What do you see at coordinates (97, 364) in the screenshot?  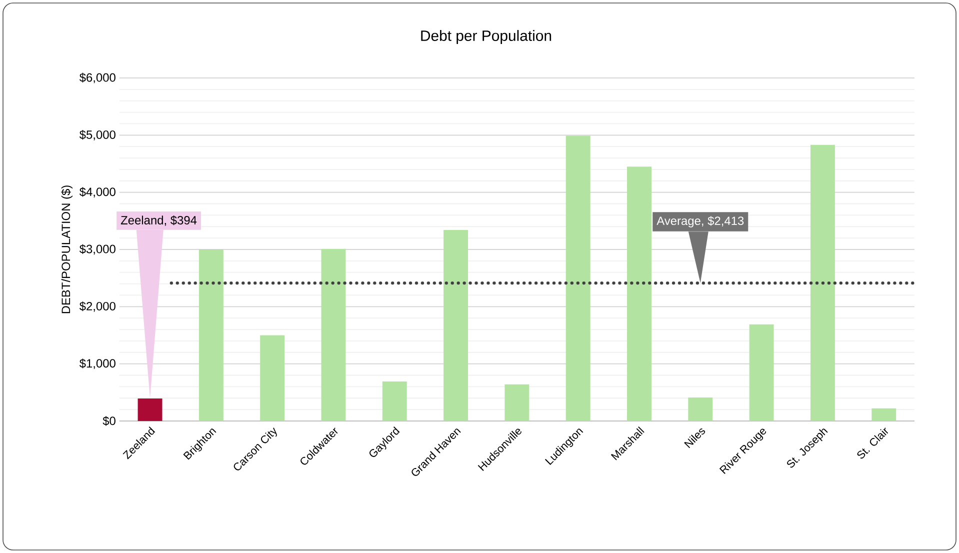 I see `y-tick-label: $1,000` at bounding box center [97, 364].